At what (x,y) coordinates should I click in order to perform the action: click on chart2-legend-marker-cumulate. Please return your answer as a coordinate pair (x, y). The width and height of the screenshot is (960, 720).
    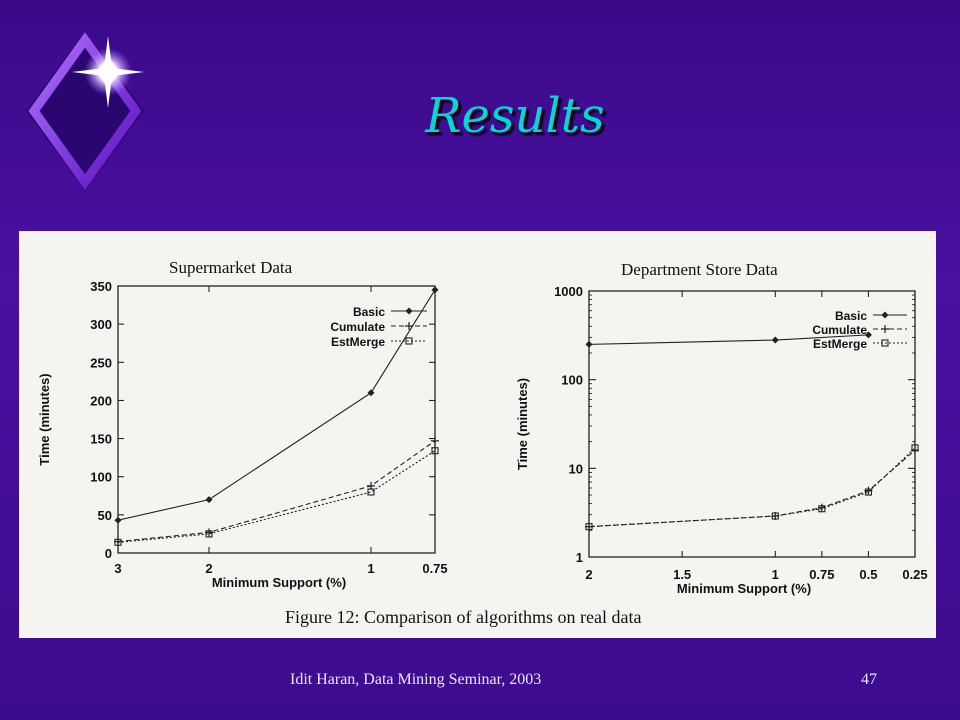
    Looking at the image, I should click on (885, 329).